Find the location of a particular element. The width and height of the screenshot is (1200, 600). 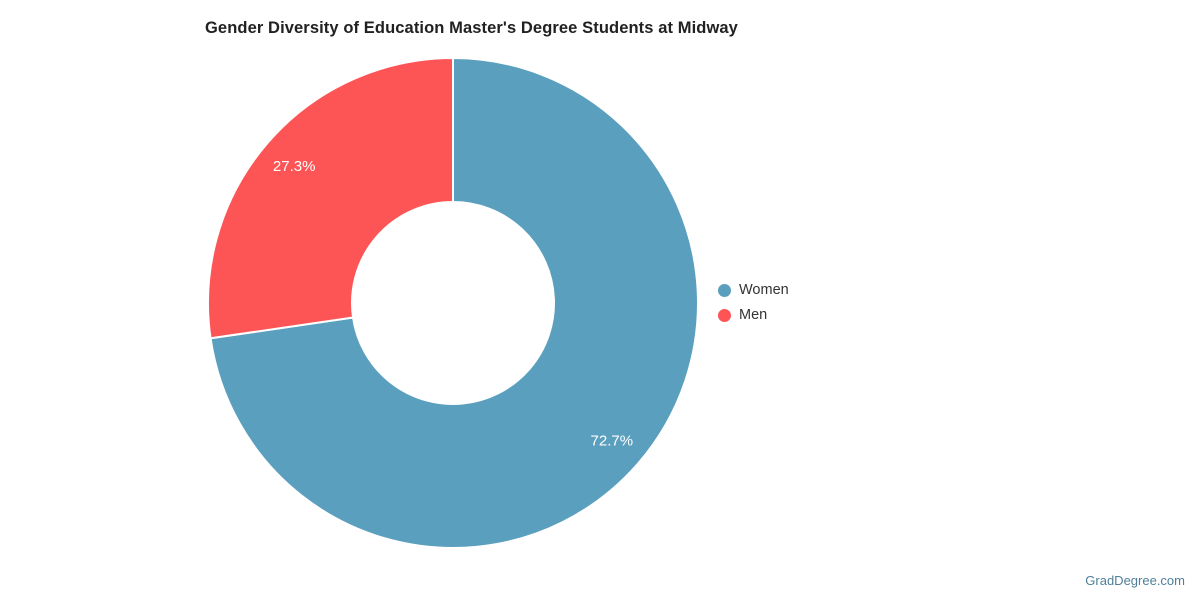

legend-marker-men-icon is located at coordinates (724, 315).